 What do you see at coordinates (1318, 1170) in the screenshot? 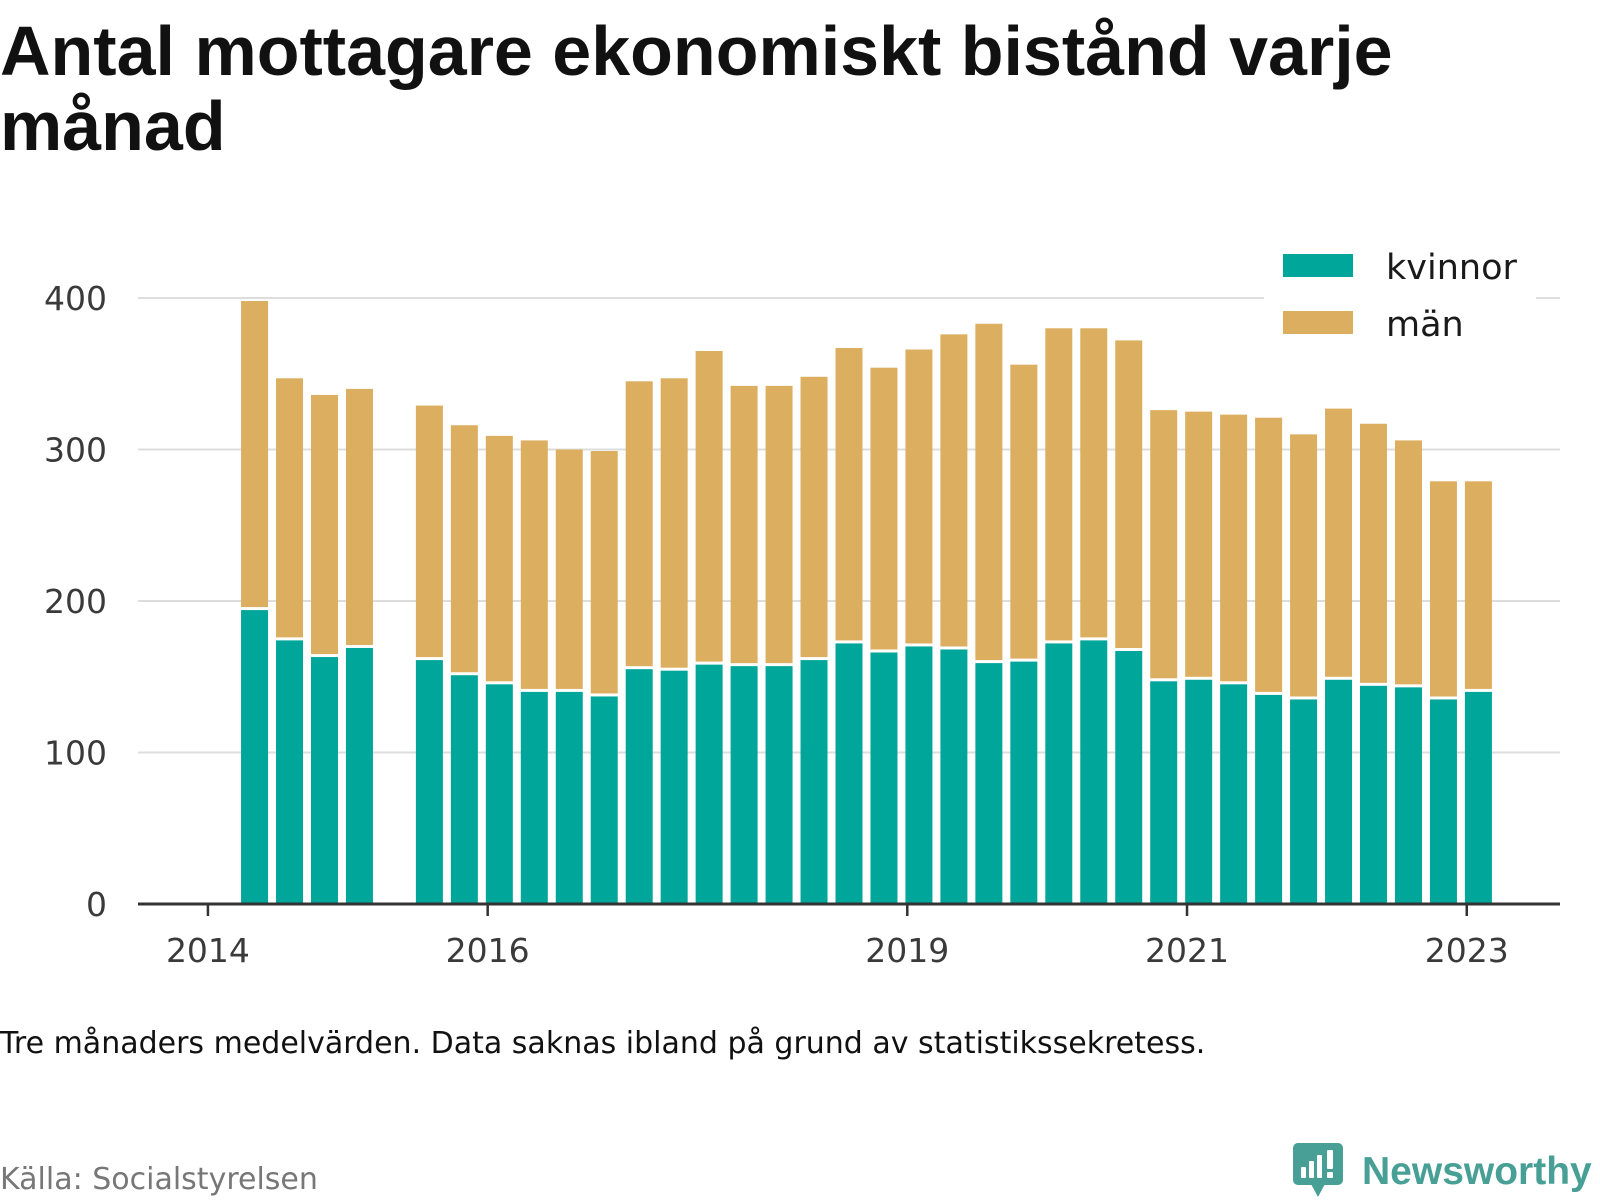
I see `chart-speech-bubble-icon` at bounding box center [1318, 1170].